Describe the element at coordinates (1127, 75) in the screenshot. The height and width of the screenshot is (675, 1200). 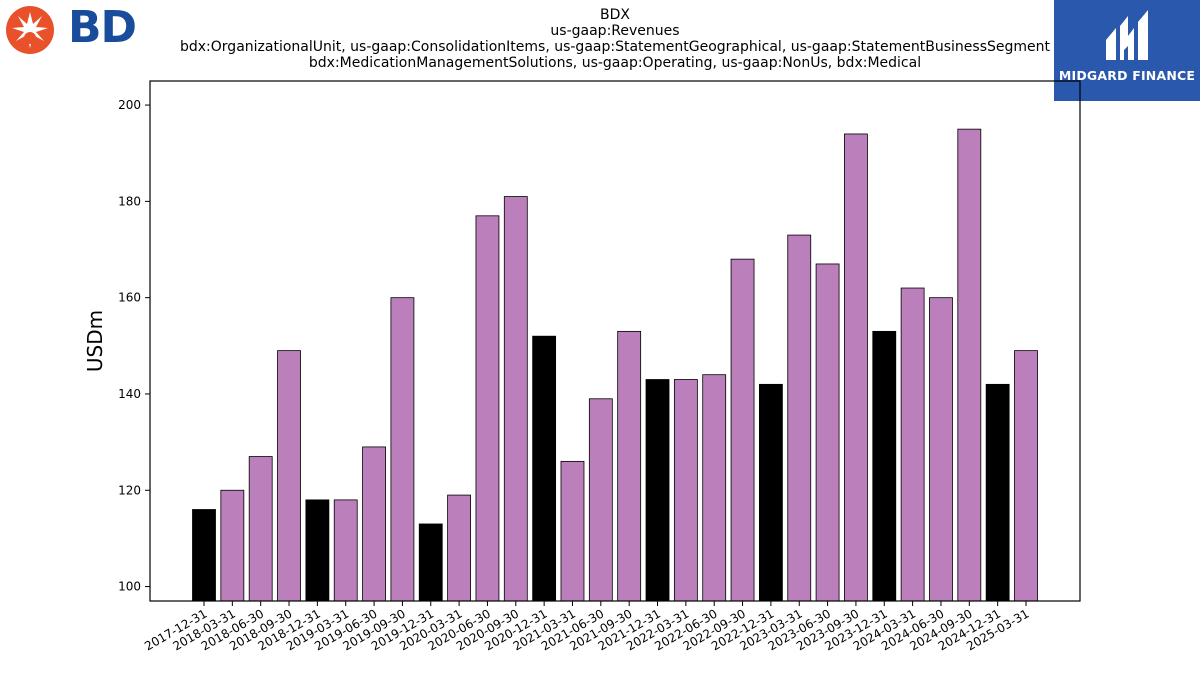
I see `midgard-finance-text: MIDGARD FINANCE` at that location.